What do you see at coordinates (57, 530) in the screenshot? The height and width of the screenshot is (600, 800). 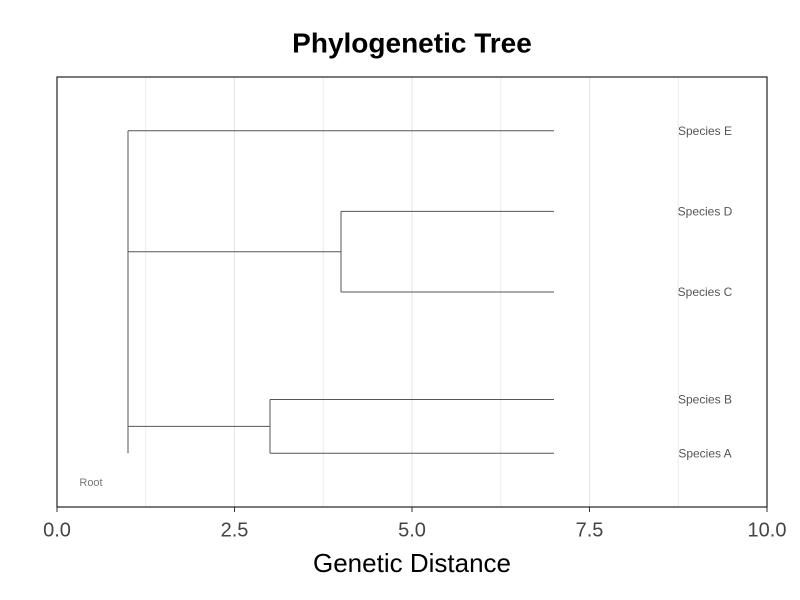 I see `x-tick-label: 0.0` at bounding box center [57, 530].